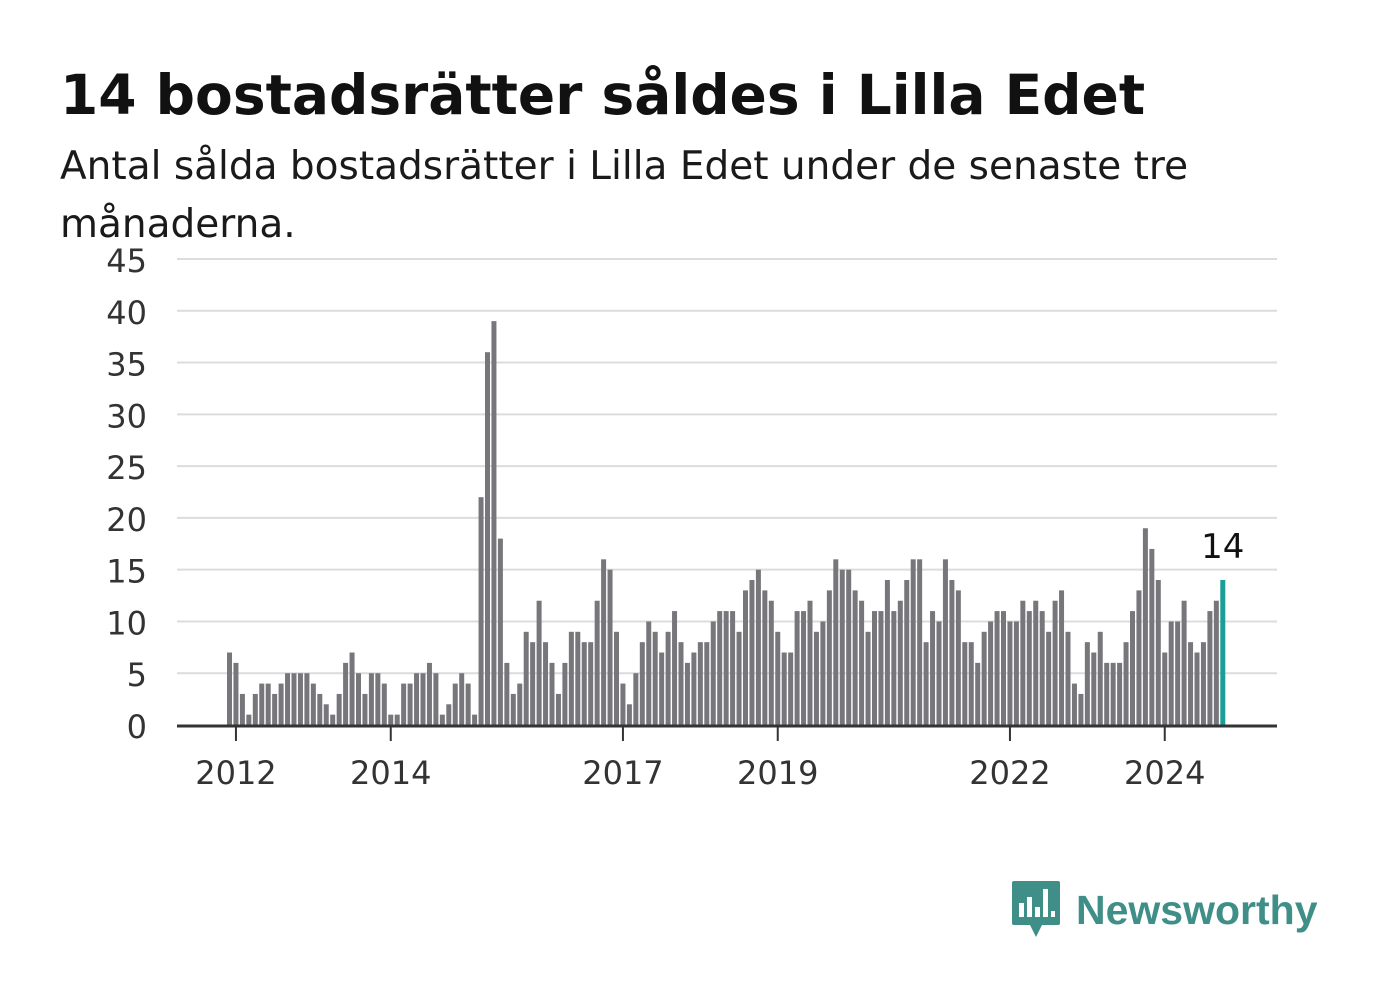  What do you see at coordinates (126, 416) in the screenshot?
I see `y-tick-label: 30` at bounding box center [126, 416].